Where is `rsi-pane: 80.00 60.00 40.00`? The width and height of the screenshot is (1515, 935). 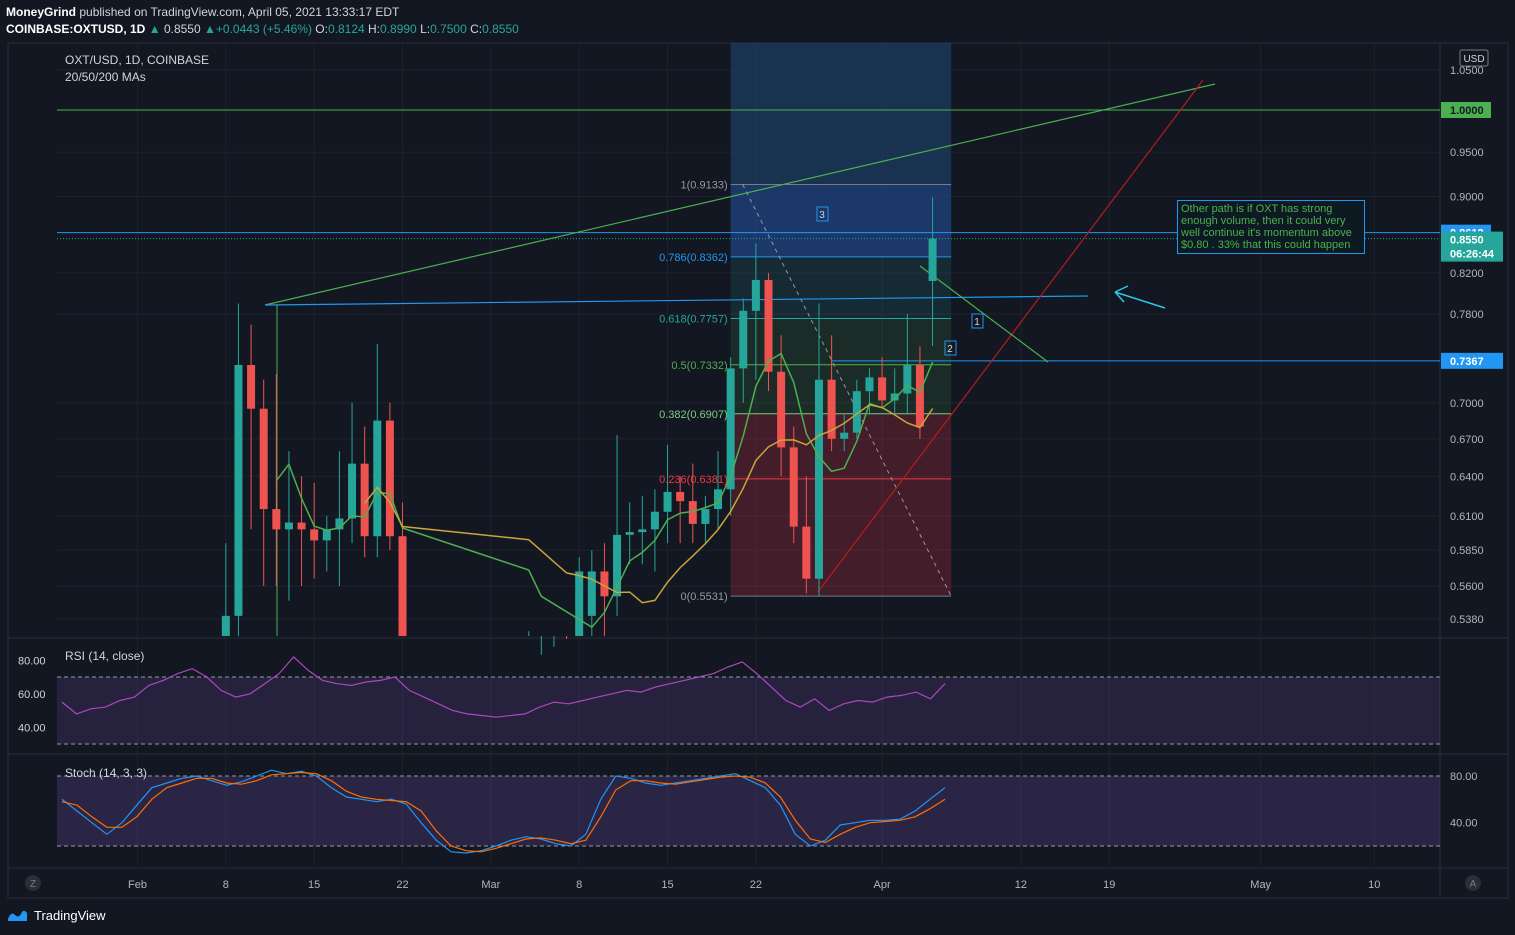 rsi-pane: 80.00 60.00 40.00 is located at coordinates (729, 700).